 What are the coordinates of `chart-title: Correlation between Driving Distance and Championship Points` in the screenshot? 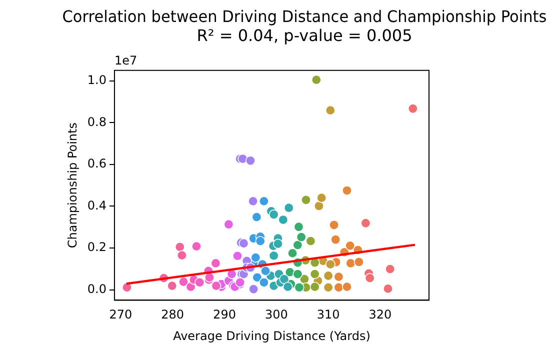 It's located at (304, 16).